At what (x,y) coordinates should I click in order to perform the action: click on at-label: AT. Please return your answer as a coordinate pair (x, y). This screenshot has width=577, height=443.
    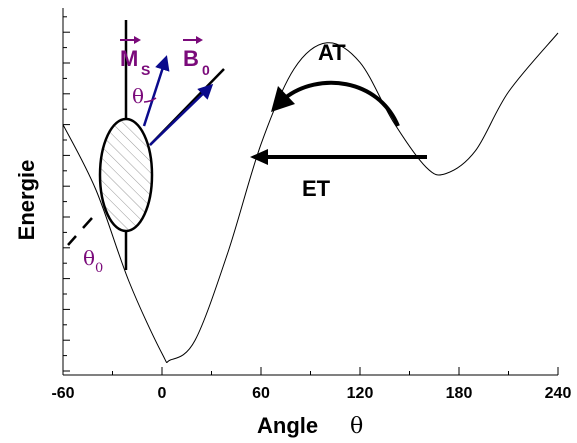
    Looking at the image, I should click on (332, 52).